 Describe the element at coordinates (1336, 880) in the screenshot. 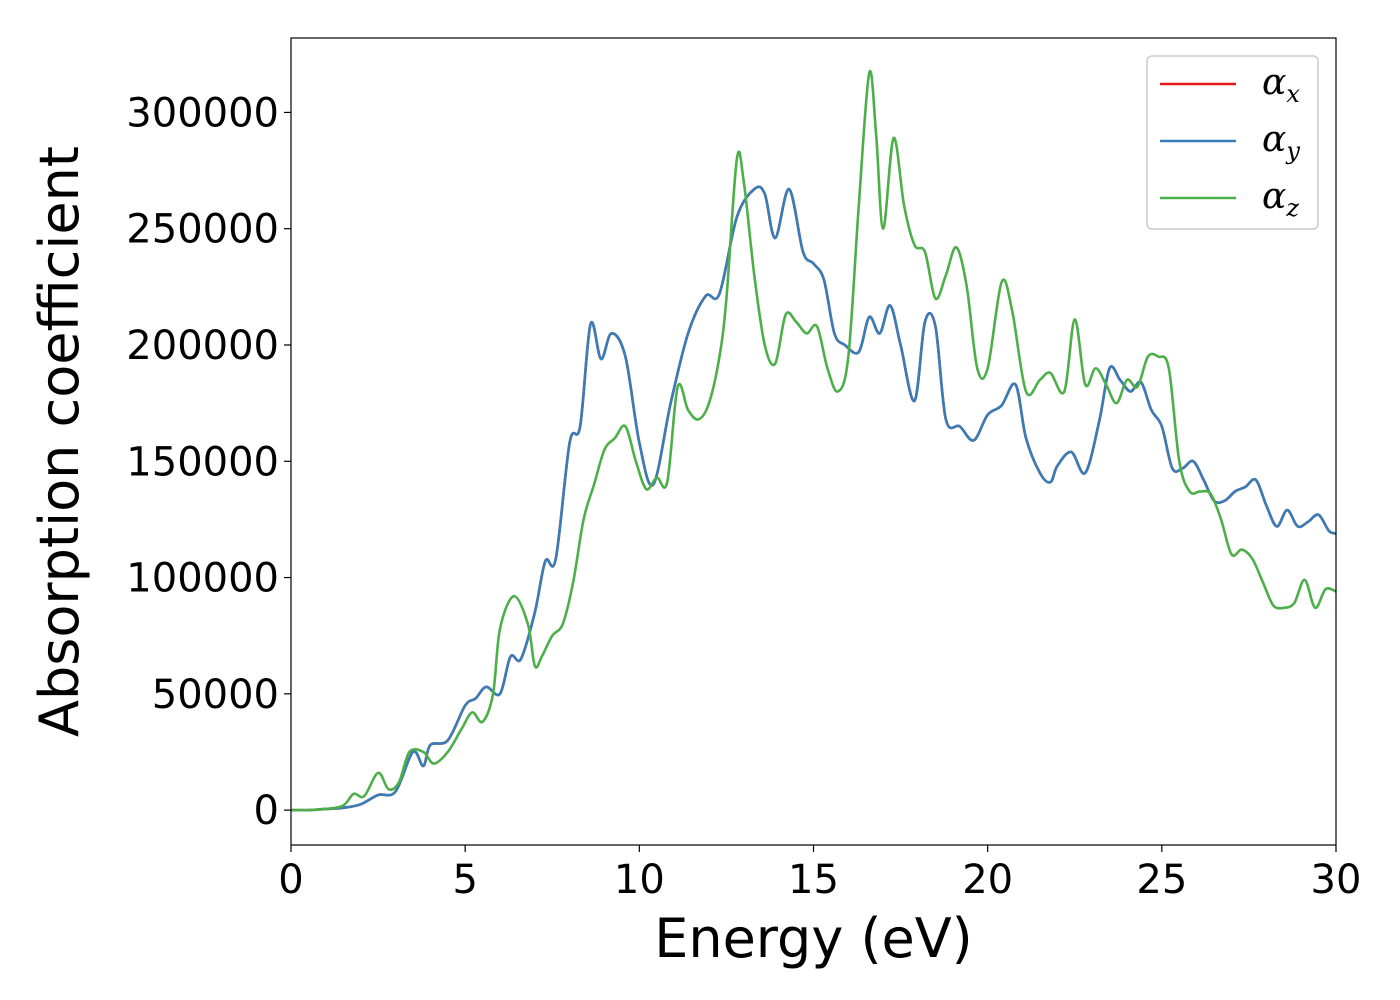

I see `x-tick-label: 30` at that location.